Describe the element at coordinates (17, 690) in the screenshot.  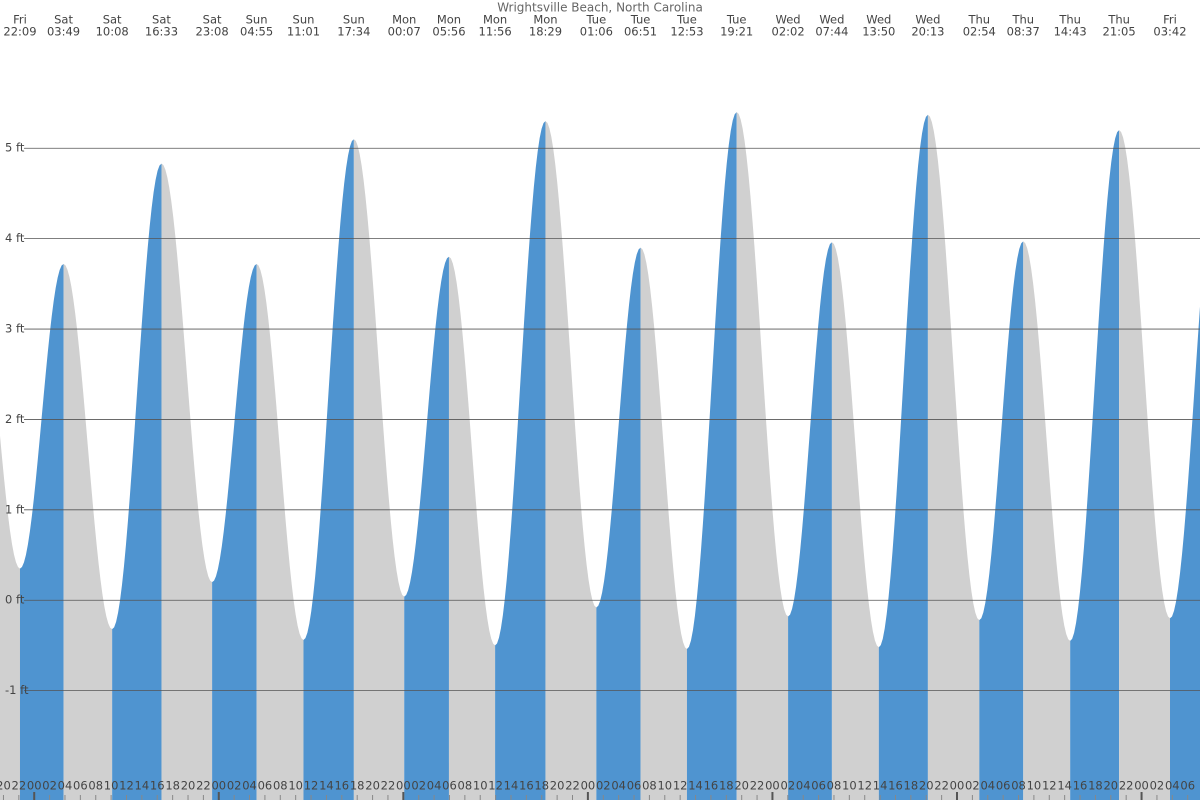
I see `y-tick-label: -1 ft` at that location.